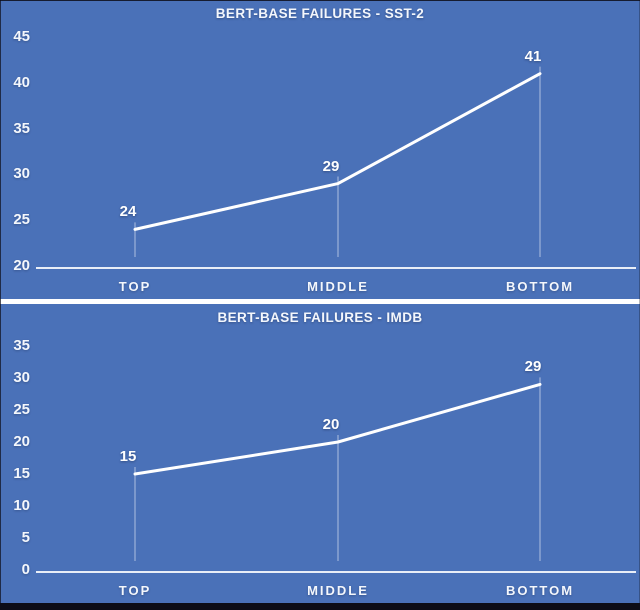  What do you see at coordinates (21, 82) in the screenshot?
I see `y-axis-tick-label: 40` at bounding box center [21, 82].